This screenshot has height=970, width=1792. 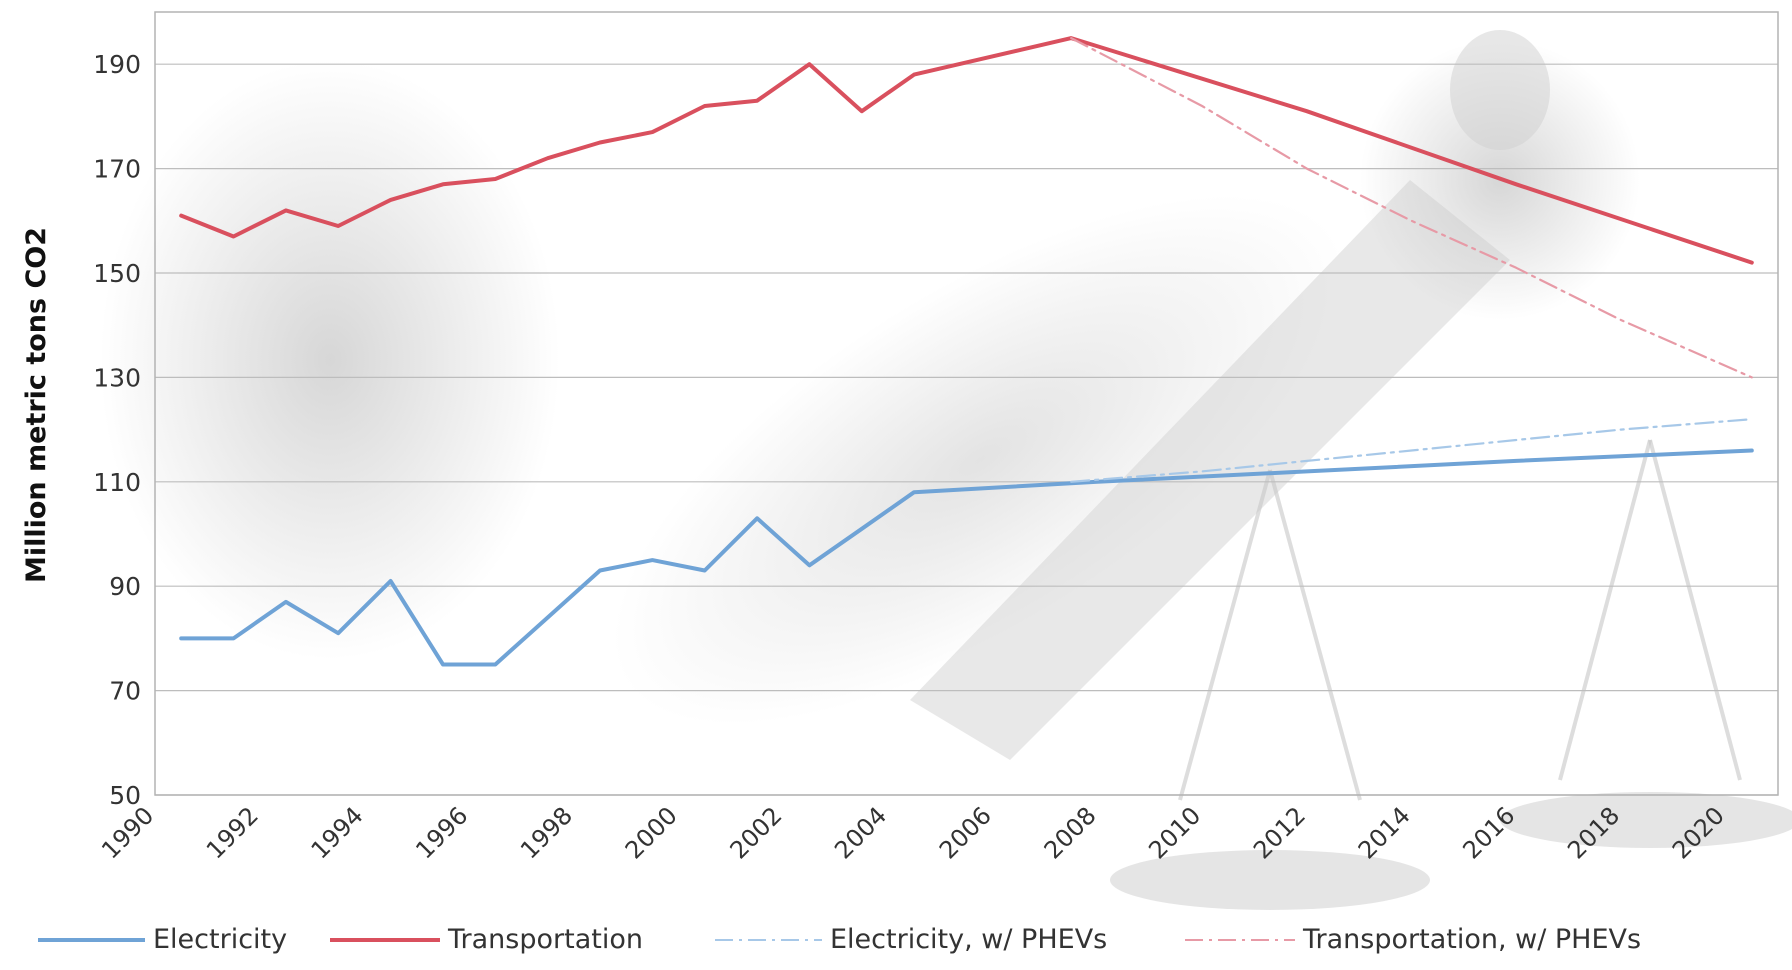 I want to click on y-tick-label: 110, so click(x=117, y=482).